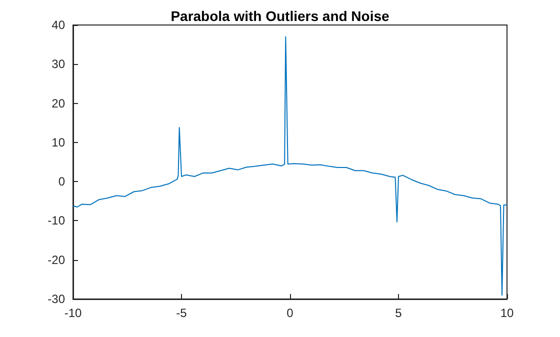 This screenshot has height=337, width=560. I want to click on x-tick-label: 10, so click(507, 313).